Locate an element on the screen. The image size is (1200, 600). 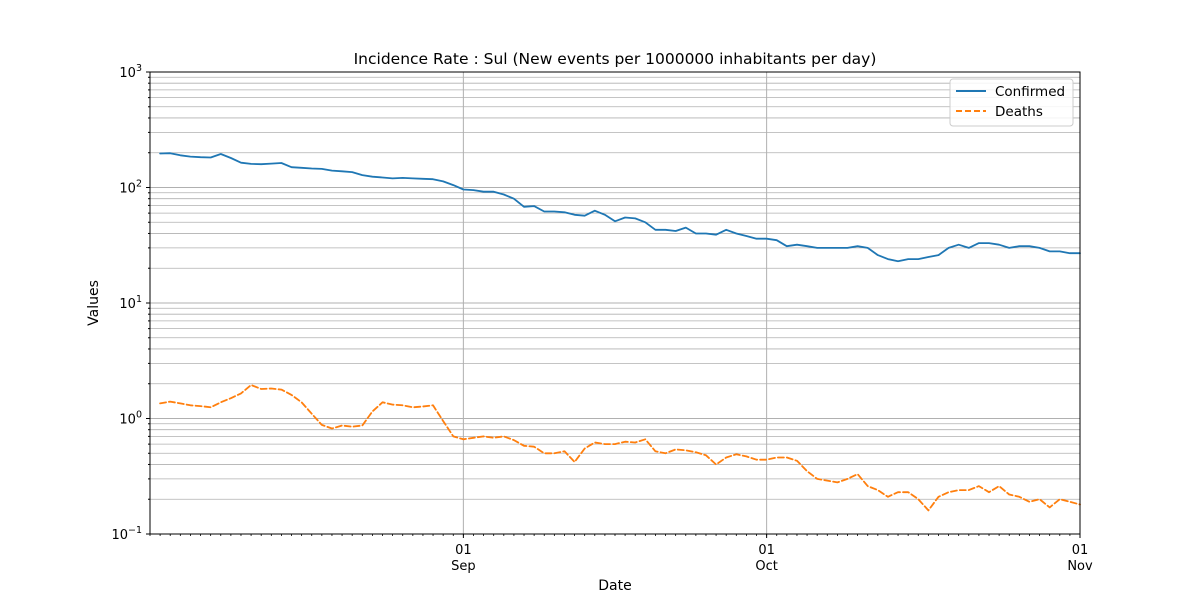
y-axis-title: Values is located at coordinates (94, 303).